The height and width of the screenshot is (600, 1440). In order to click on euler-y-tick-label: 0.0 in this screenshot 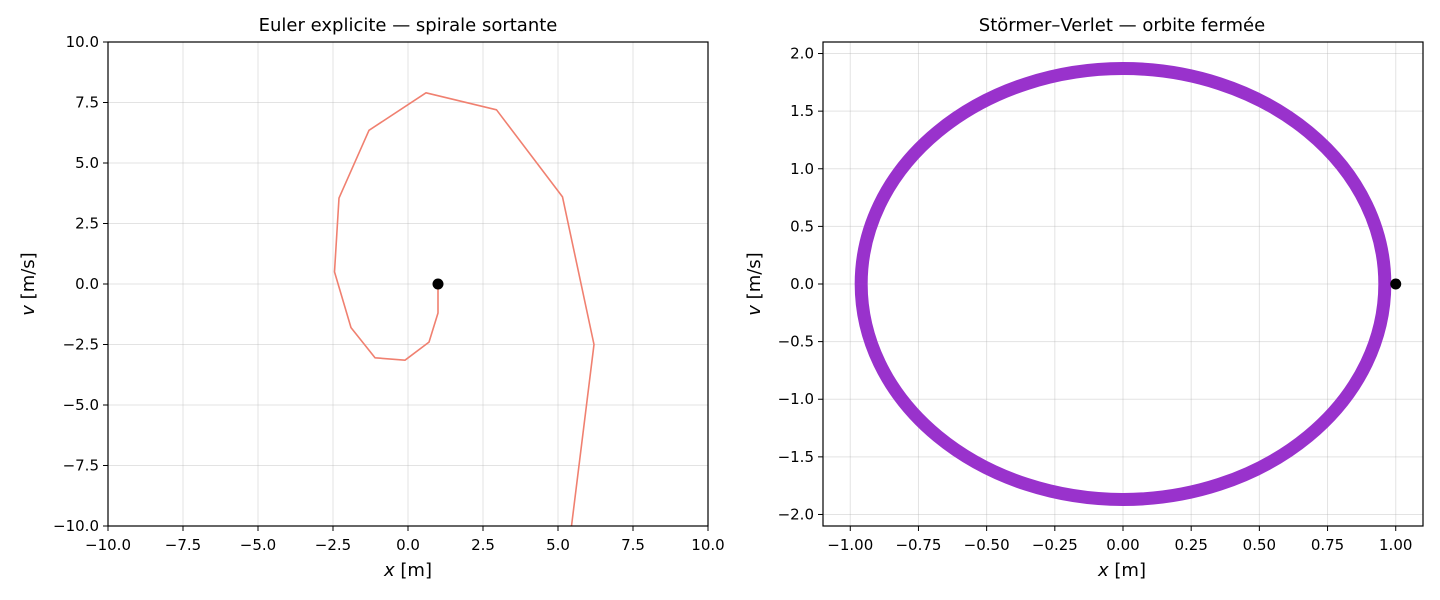, I will do `click(87, 284)`.